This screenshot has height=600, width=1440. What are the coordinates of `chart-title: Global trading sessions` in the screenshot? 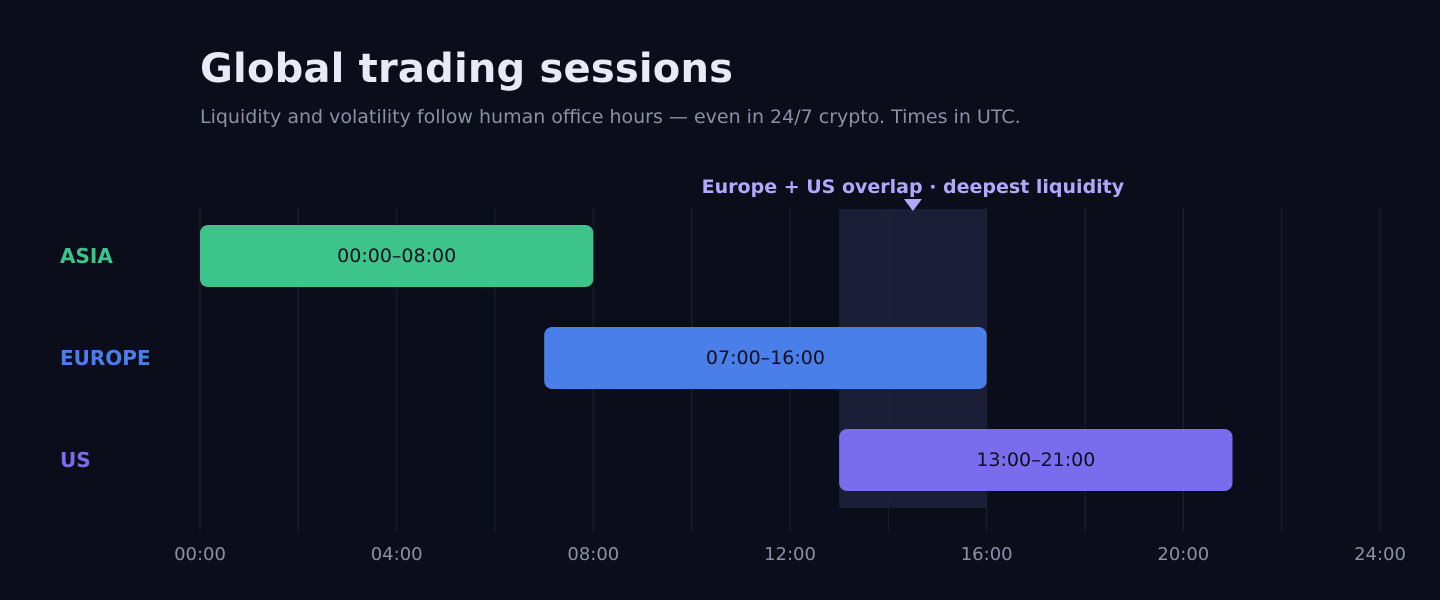 It's located at (467, 69).